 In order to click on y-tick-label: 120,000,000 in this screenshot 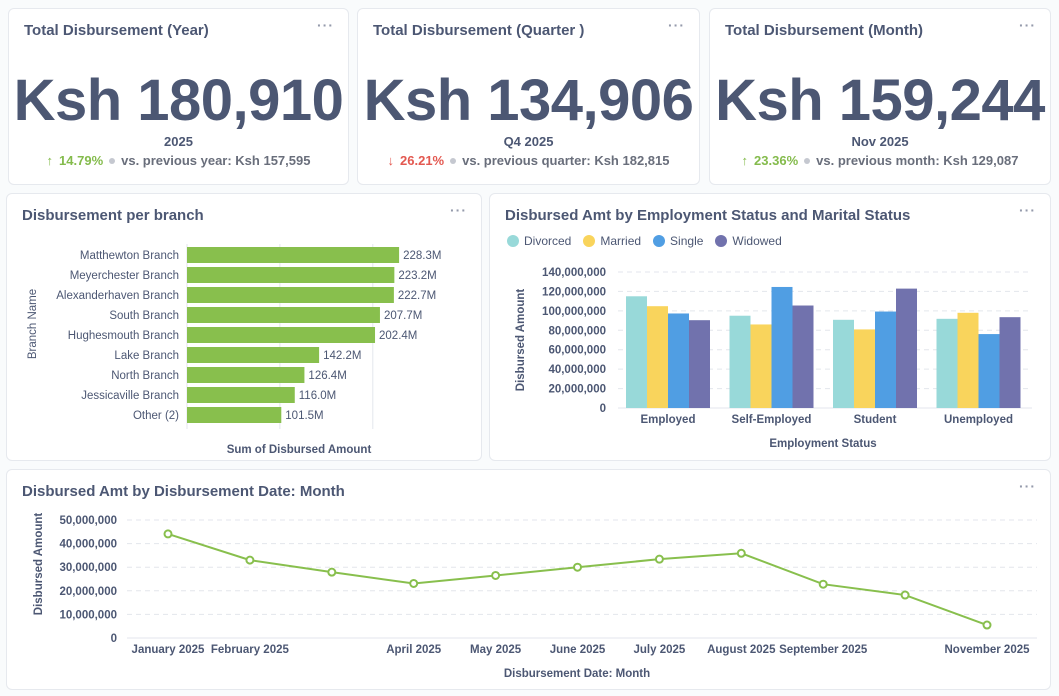, I will do `click(574, 292)`.